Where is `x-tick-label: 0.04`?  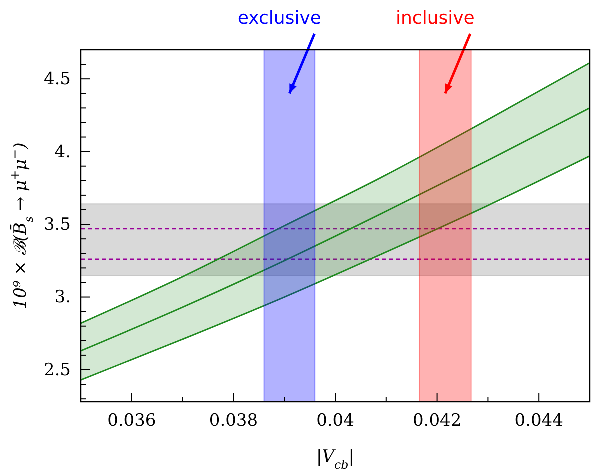
x-tick-label: 0.04 is located at coordinates (335, 421).